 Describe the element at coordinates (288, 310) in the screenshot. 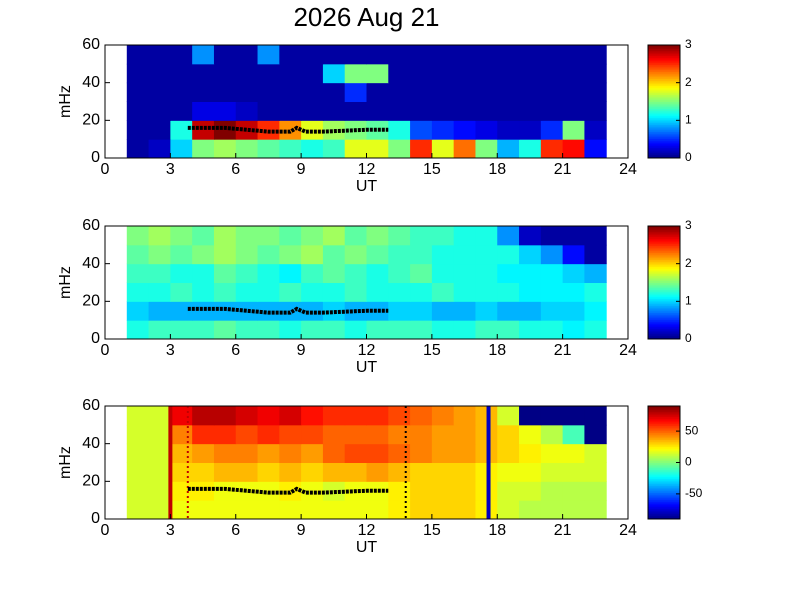

I see `trace` at that location.